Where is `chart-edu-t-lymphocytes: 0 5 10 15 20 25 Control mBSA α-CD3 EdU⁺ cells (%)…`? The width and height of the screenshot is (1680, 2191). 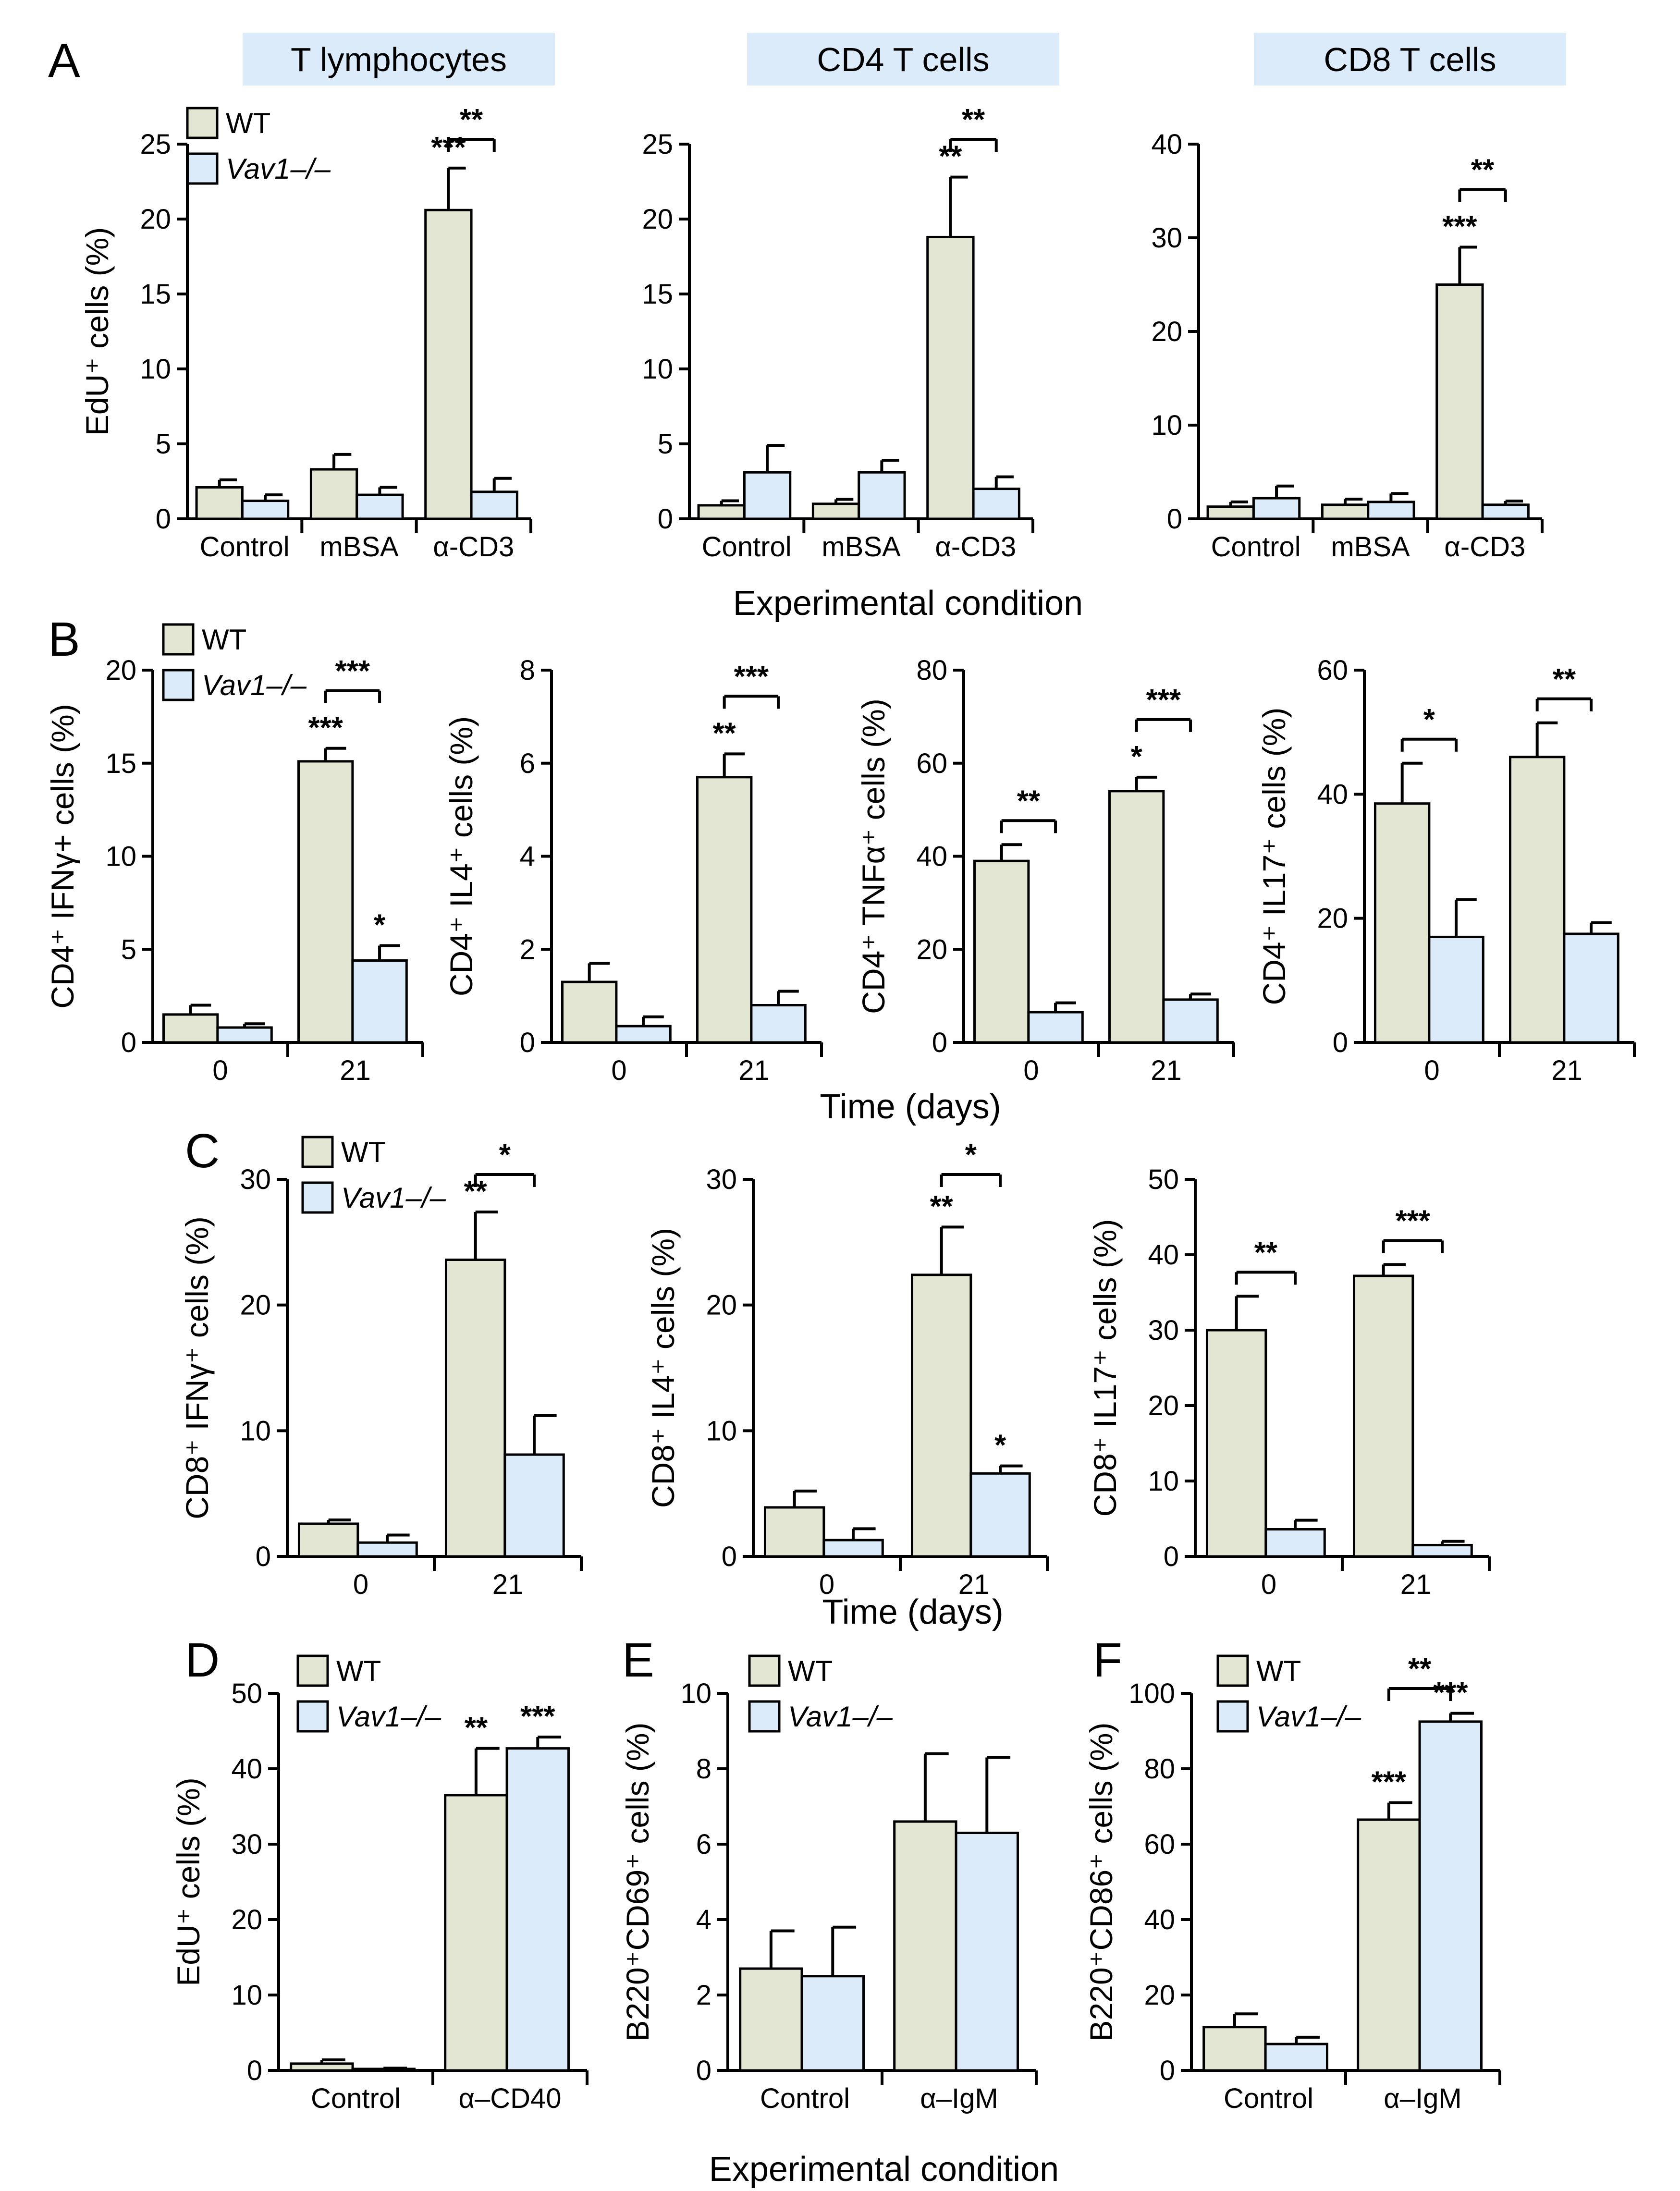
chart-edu-t-lymphocytes: 0 5 10 15 20 25 Control mBSA α-CD3 EdU⁺ cells (%)… is located at coordinates (305, 333).